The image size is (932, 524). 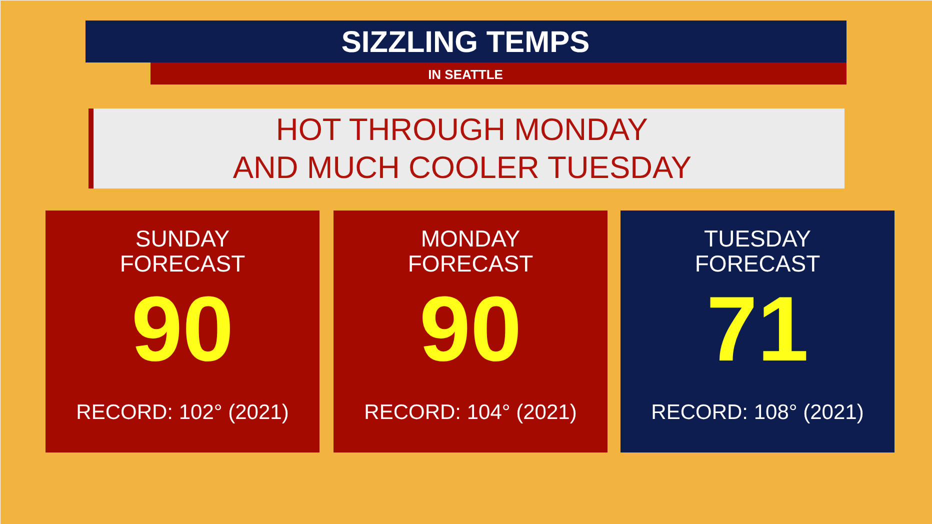 What do you see at coordinates (466, 74) in the screenshot?
I see `text: IN SEATTLE` at bounding box center [466, 74].